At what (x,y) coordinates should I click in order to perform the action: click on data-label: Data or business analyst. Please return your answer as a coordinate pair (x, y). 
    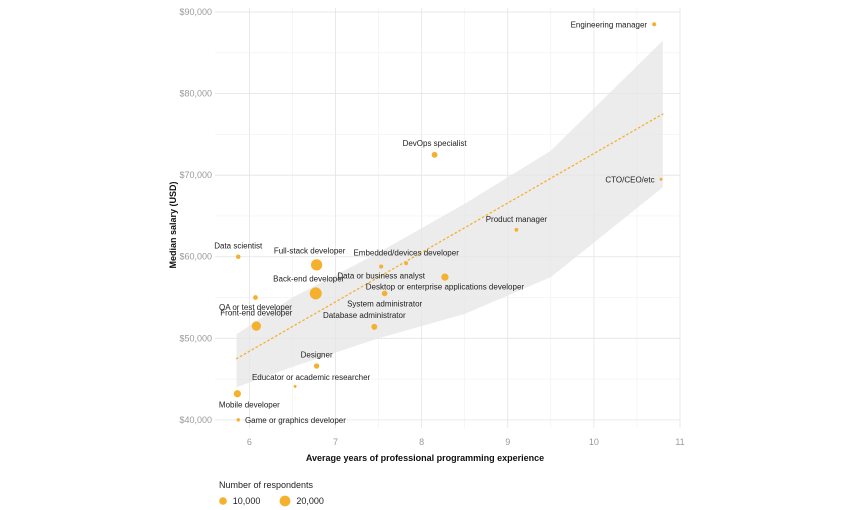
    Looking at the image, I should click on (381, 276).